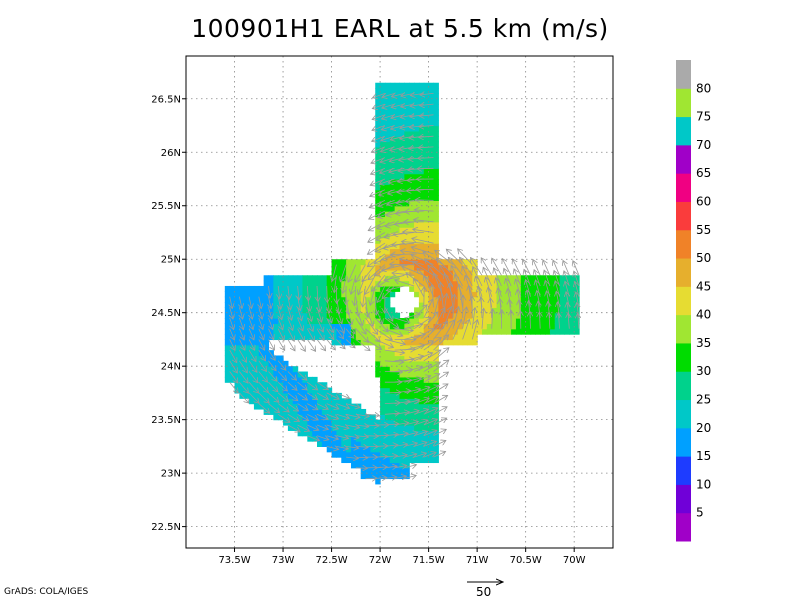 This screenshot has height=600, width=800. What do you see at coordinates (703, 173) in the screenshot?
I see `colorbar-label: 65` at bounding box center [703, 173].